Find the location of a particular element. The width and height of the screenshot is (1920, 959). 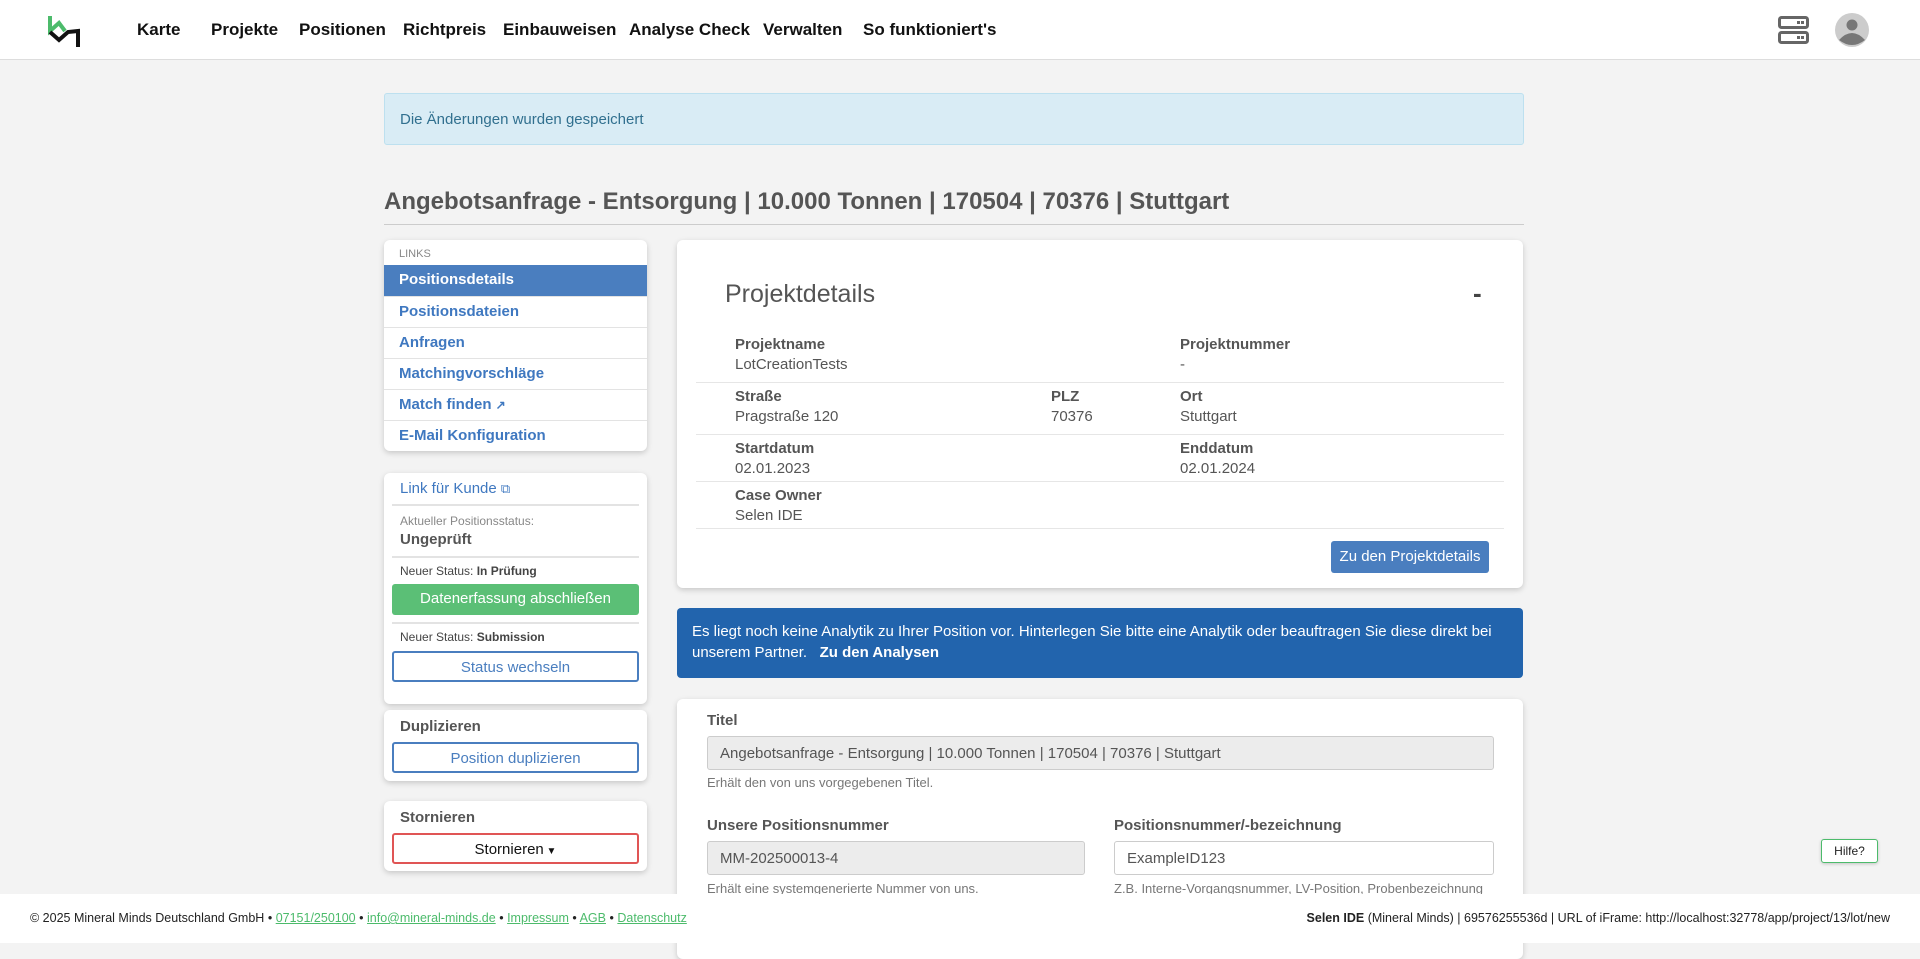

strasse-label: Straße is located at coordinates (758, 396).